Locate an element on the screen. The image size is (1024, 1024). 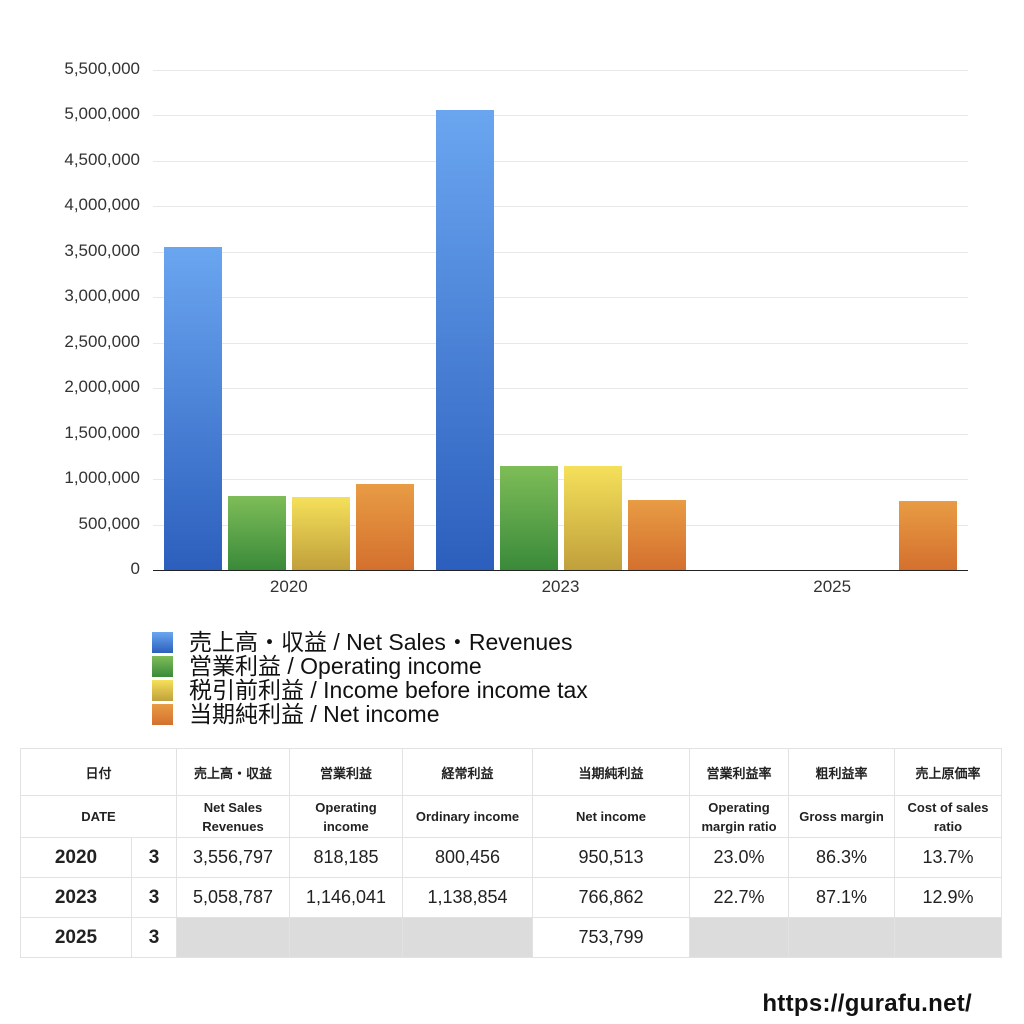
cell-op-margin: 23.0% is located at coordinates (739, 857).